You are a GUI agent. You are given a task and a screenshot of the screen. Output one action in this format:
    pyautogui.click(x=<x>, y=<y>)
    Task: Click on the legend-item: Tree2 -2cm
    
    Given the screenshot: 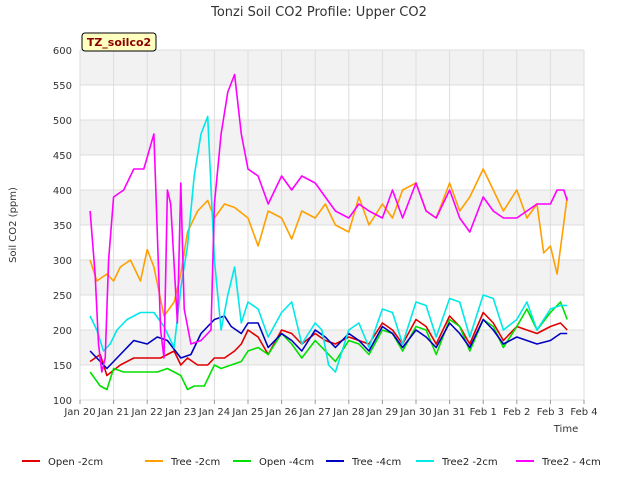 What is the action you would take?
    pyautogui.click(x=457, y=462)
    